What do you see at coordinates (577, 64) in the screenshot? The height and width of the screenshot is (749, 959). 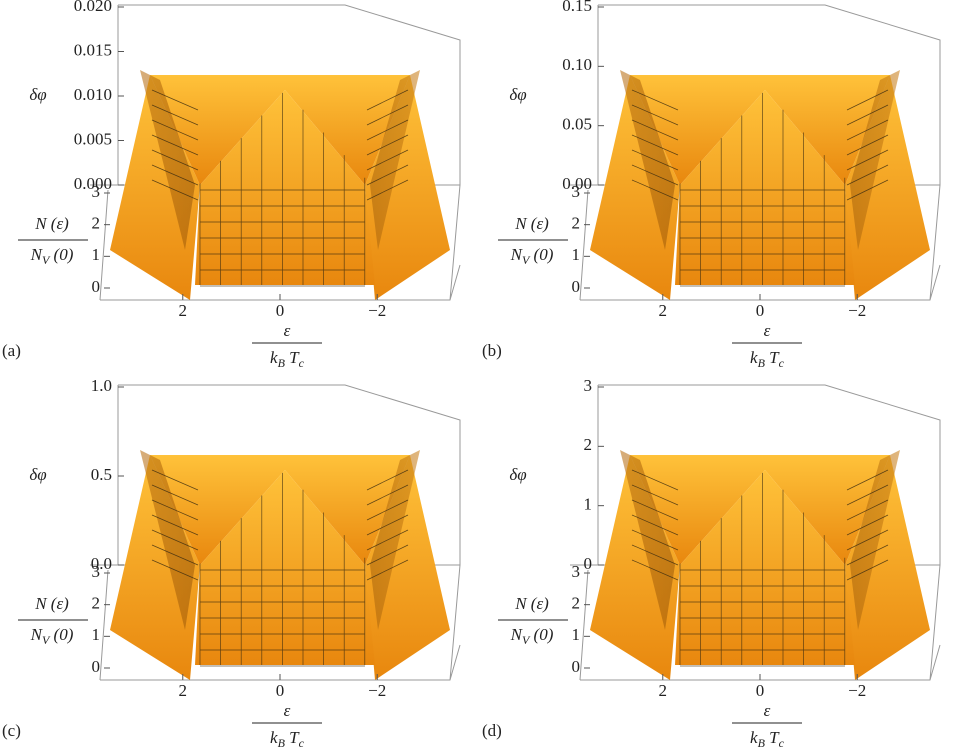 I see `y-tick-label: 0.10` at bounding box center [577, 64].